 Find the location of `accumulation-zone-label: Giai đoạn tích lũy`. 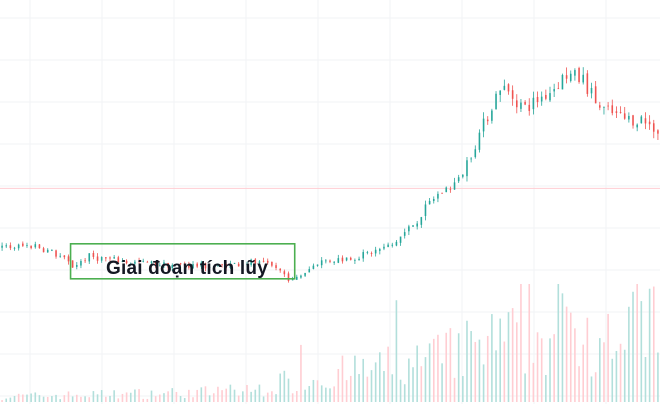

accumulation-zone-label: Giai đoạn tích lũy is located at coordinates (187, 268).